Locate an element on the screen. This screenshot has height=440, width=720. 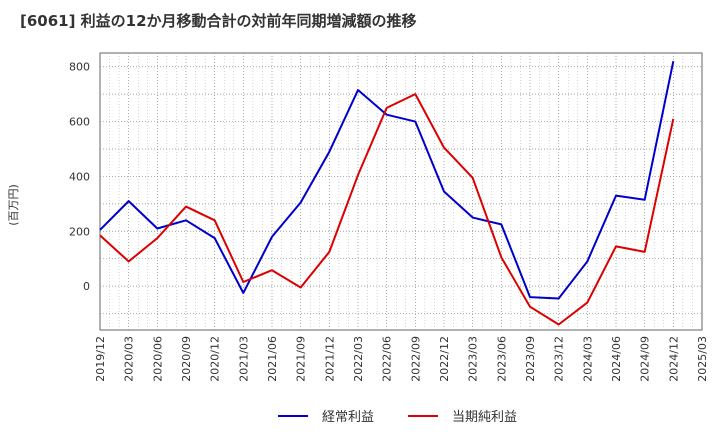
x-tick-label: 2023/12 is located at coordinates (559, 359).